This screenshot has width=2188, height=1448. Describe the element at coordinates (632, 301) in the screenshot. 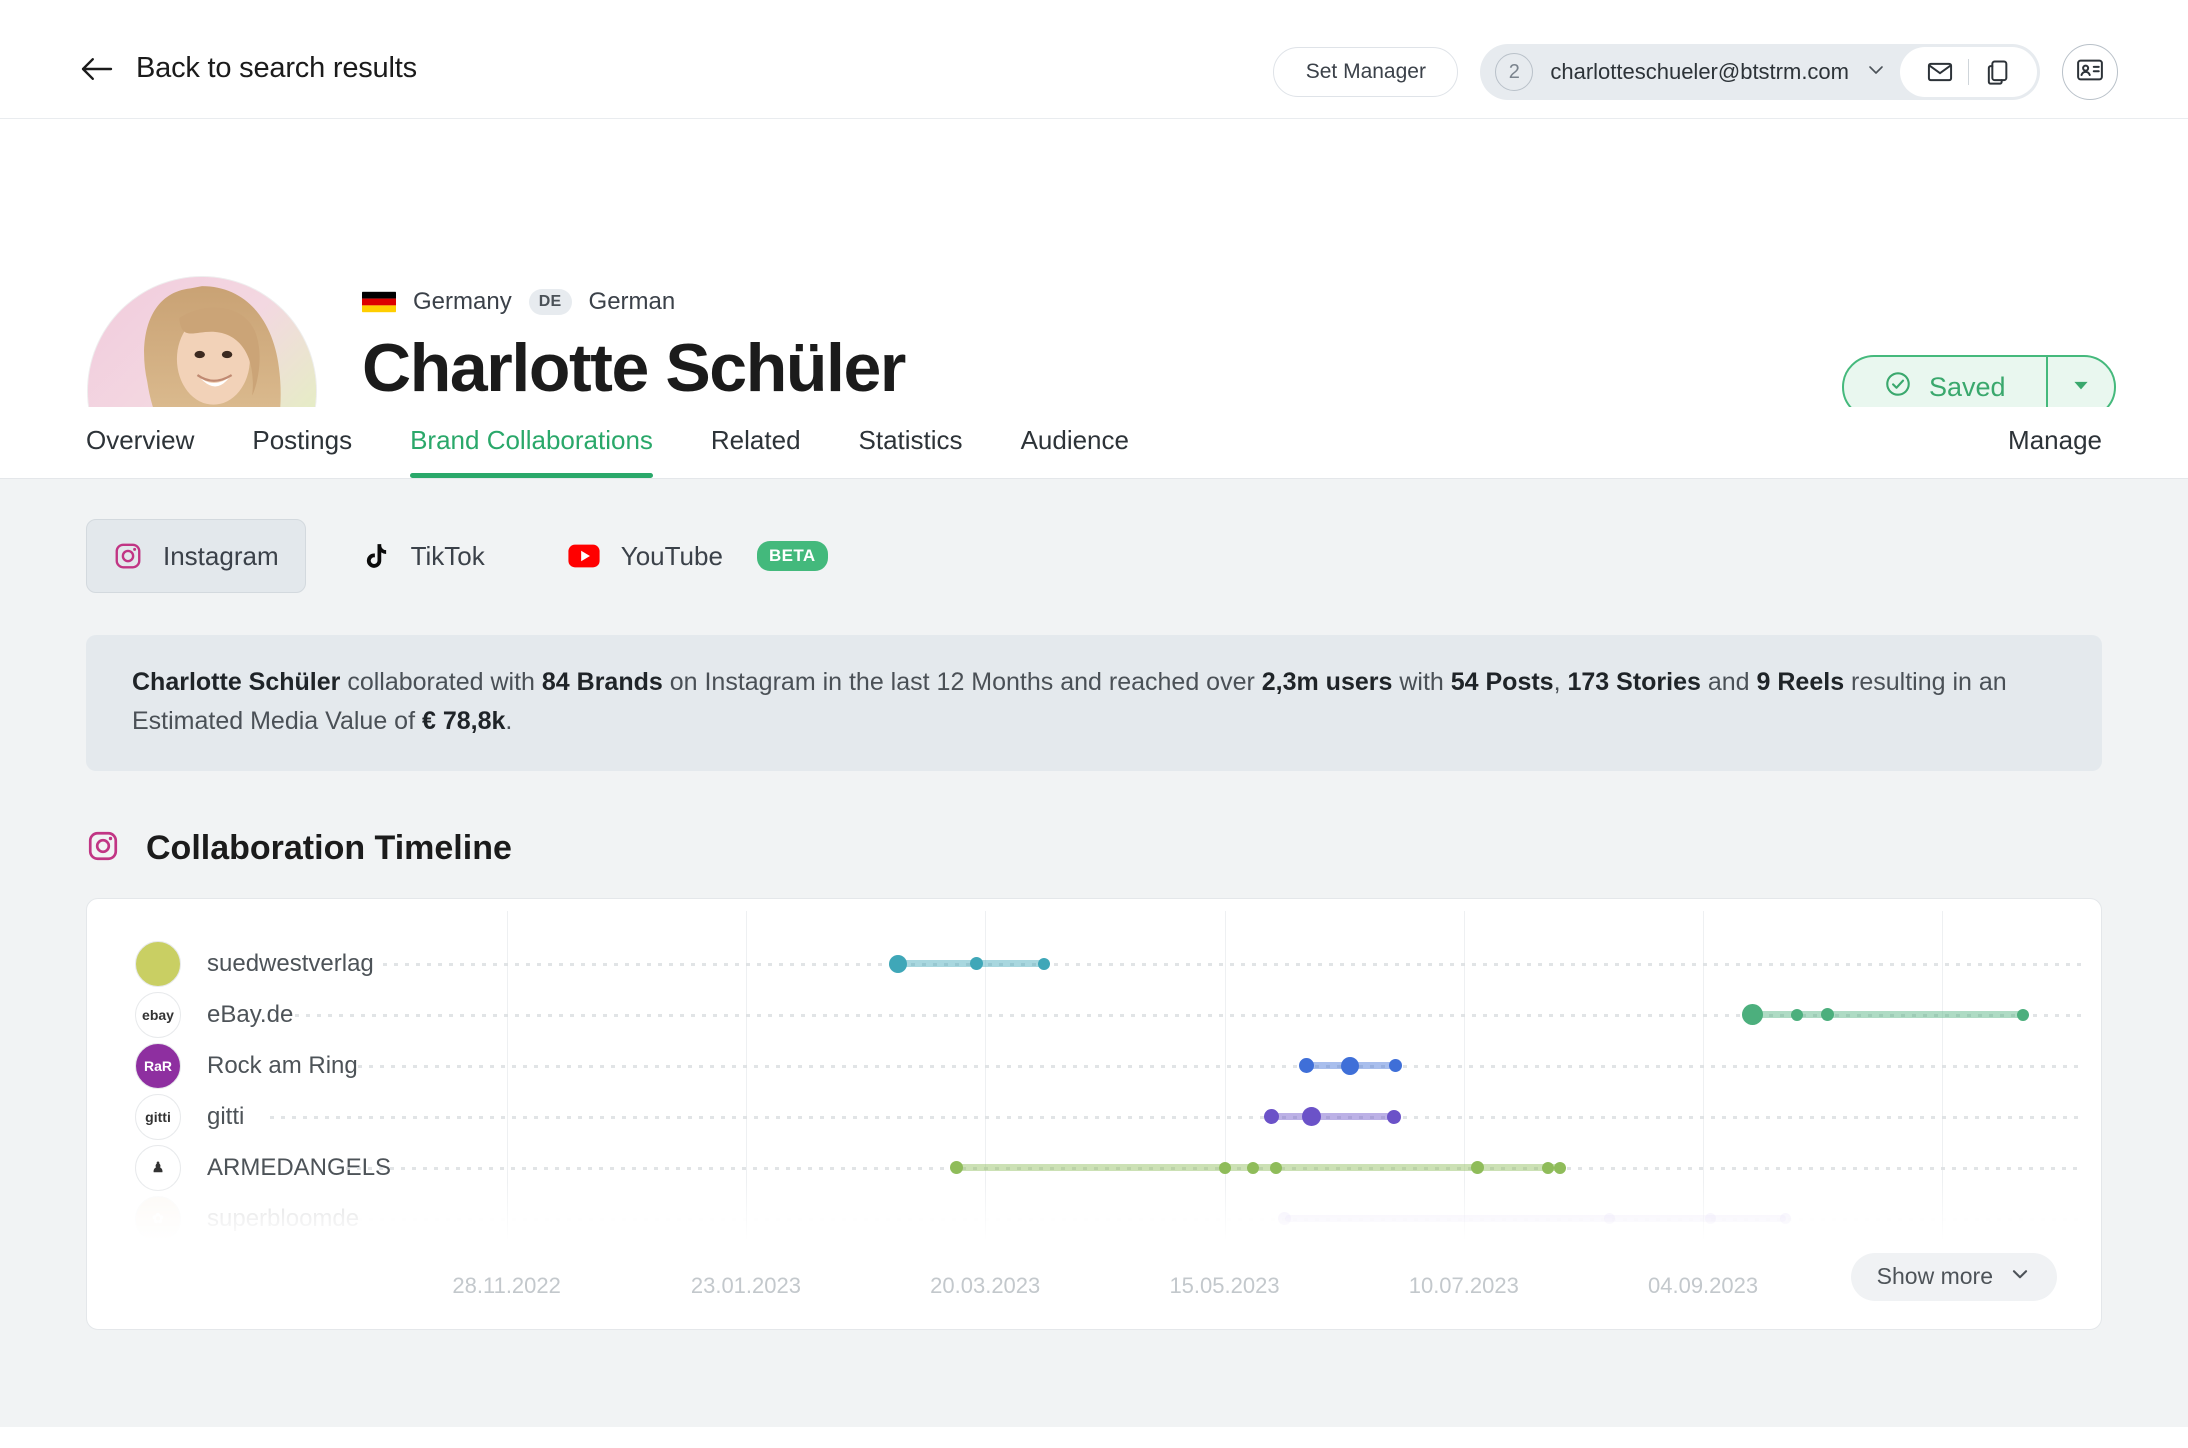

I see `language-name: German` at that location.